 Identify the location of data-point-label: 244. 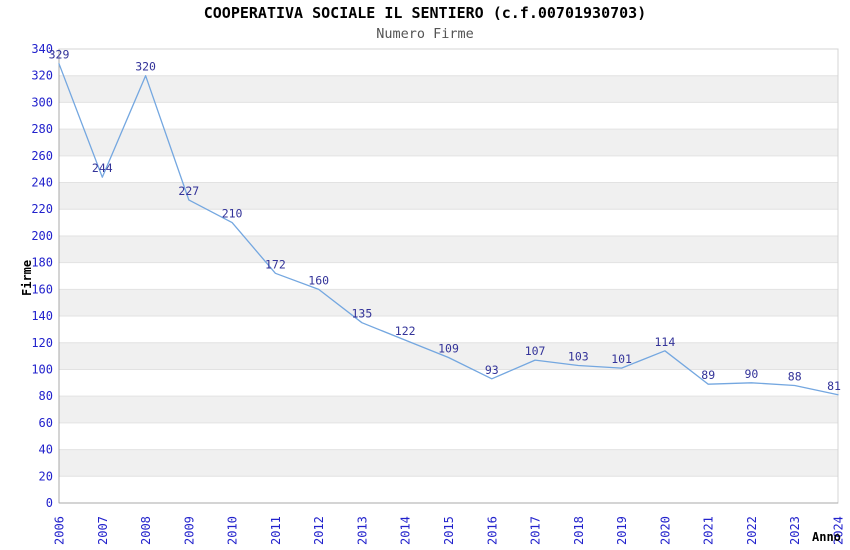
(102, 168).